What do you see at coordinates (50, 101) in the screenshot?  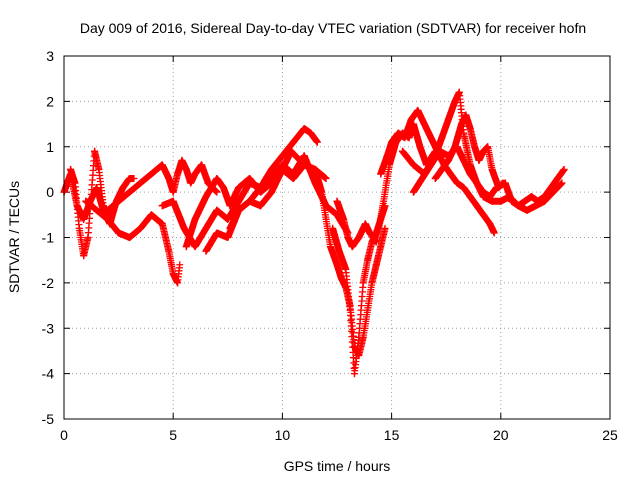 I see `y-tick-label: 2` at bounding box center [50, 101].